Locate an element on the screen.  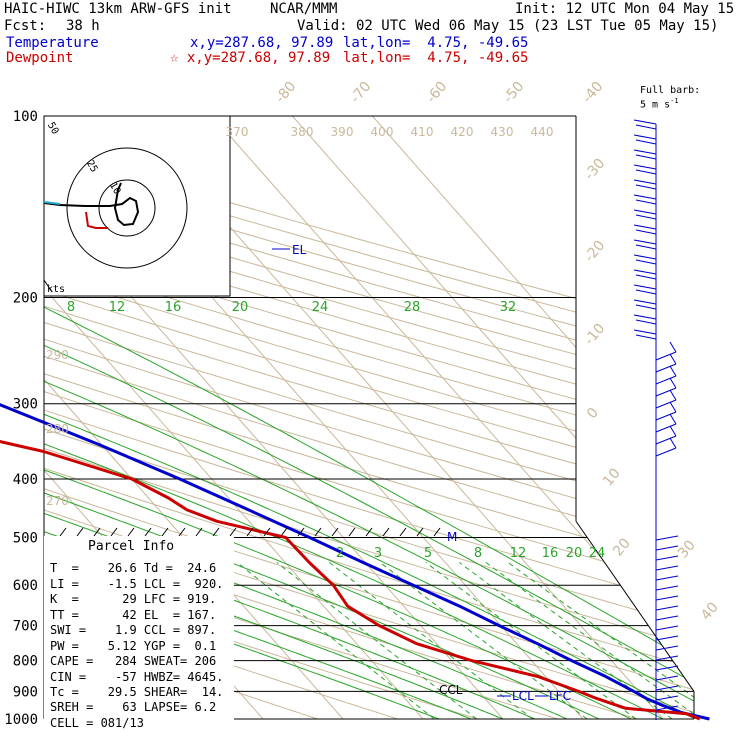
barb-legend-line1: Full barb: is located at coordinates (670, 90).